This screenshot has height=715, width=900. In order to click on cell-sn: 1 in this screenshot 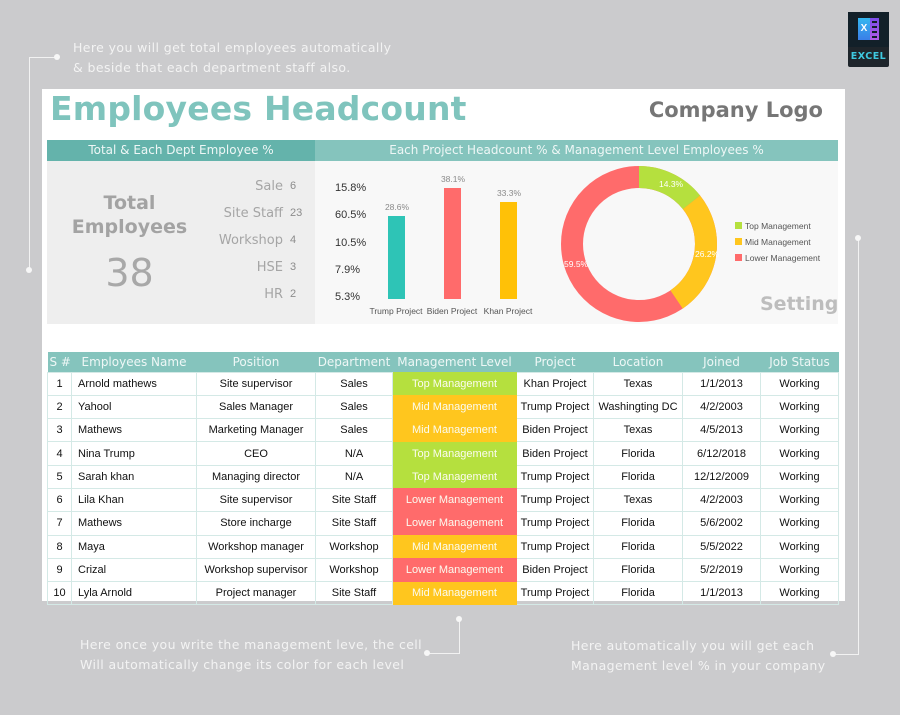, I will do `click(59, 383)`.